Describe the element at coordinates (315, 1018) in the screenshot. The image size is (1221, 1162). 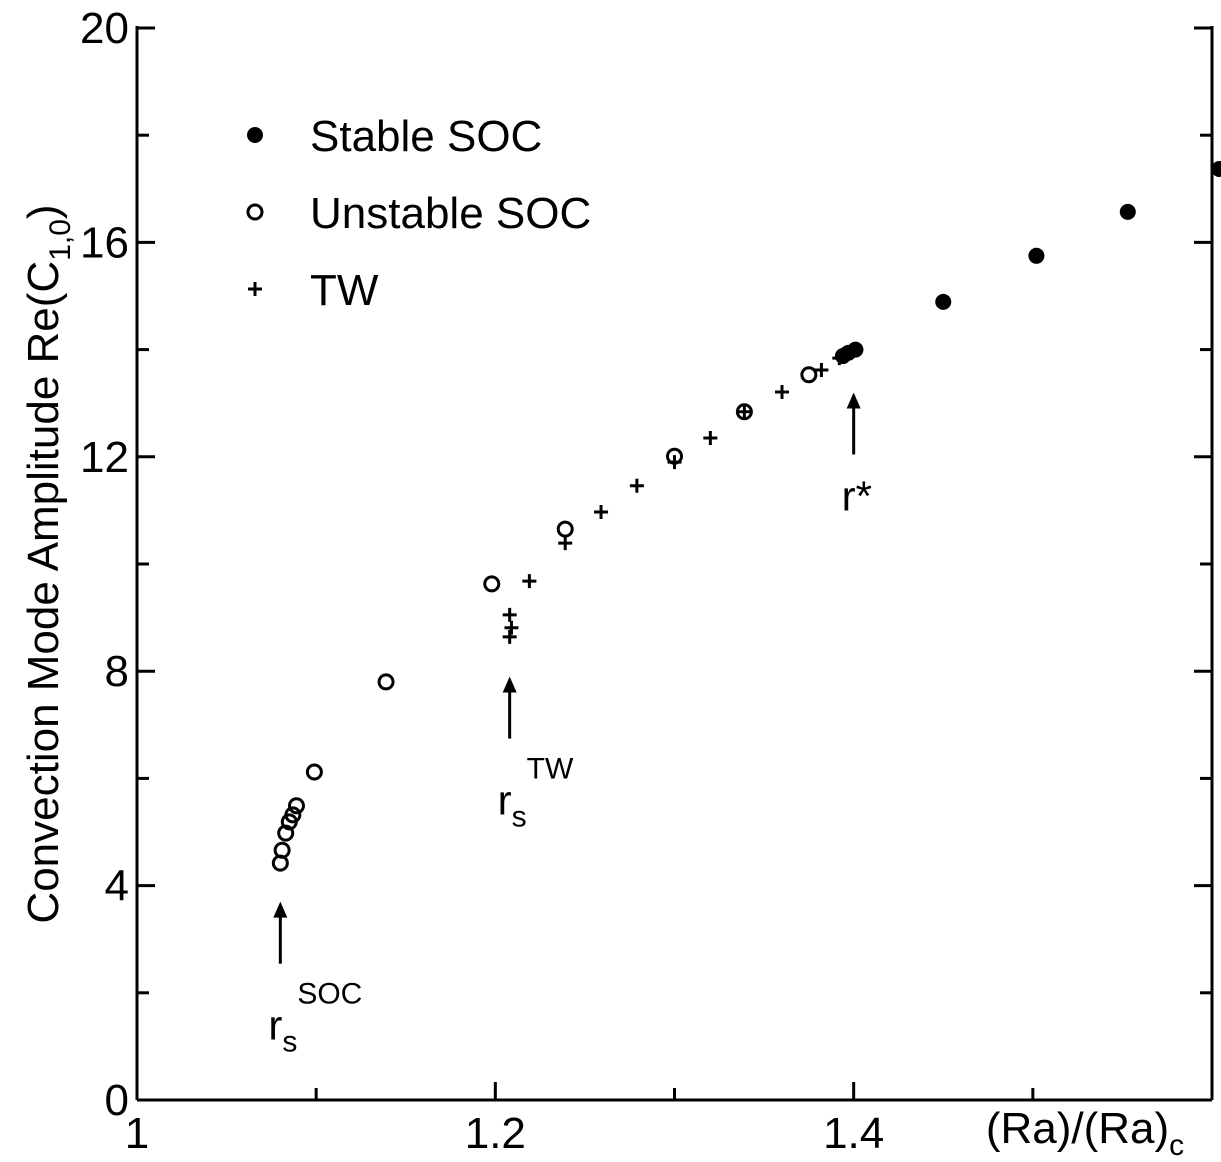
I see `annotation: rsSOC` at that location.